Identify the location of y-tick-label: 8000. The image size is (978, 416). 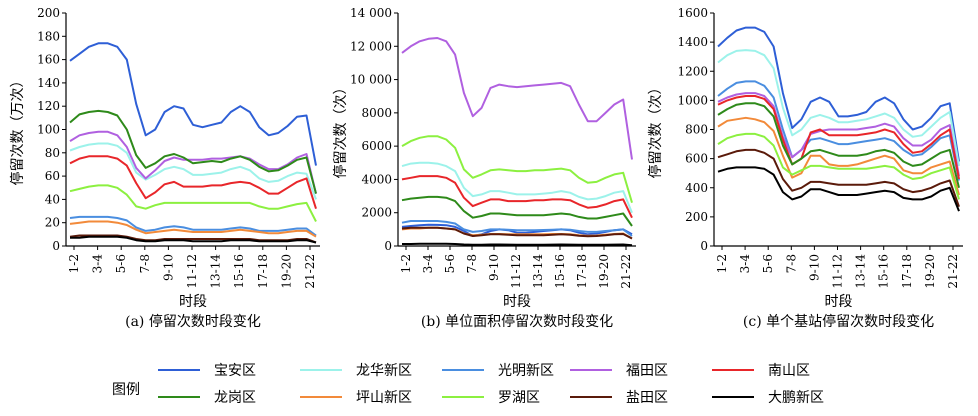
(376, 113).